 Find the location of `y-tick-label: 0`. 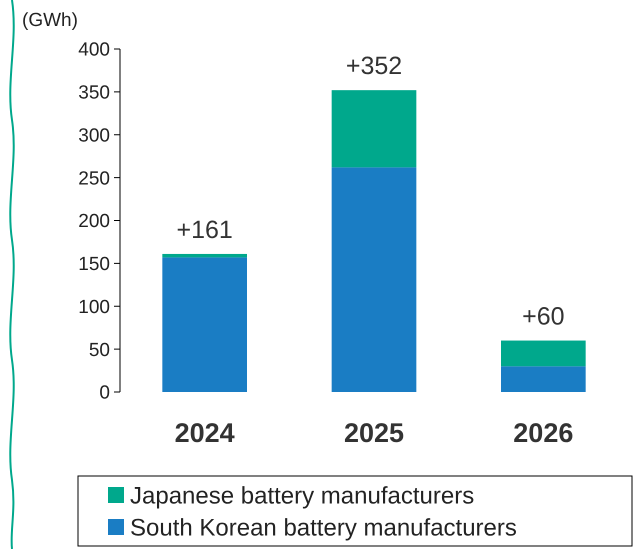

y-tick-label: 0 is located at coordinates (104, 393).